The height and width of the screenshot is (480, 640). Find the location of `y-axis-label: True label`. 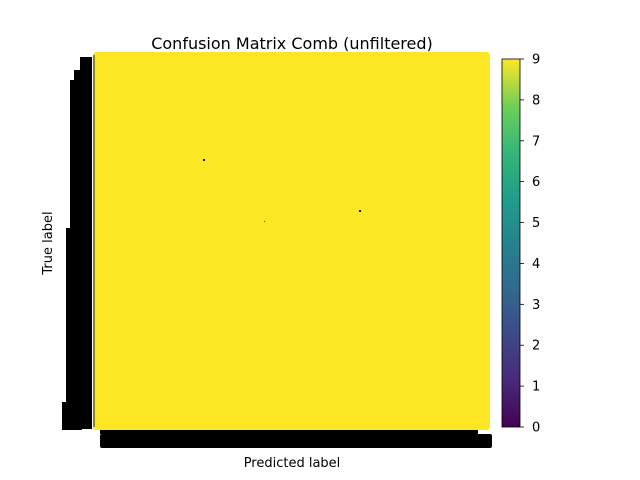

y-axis-label: True label is located at coordinates (48, 243).